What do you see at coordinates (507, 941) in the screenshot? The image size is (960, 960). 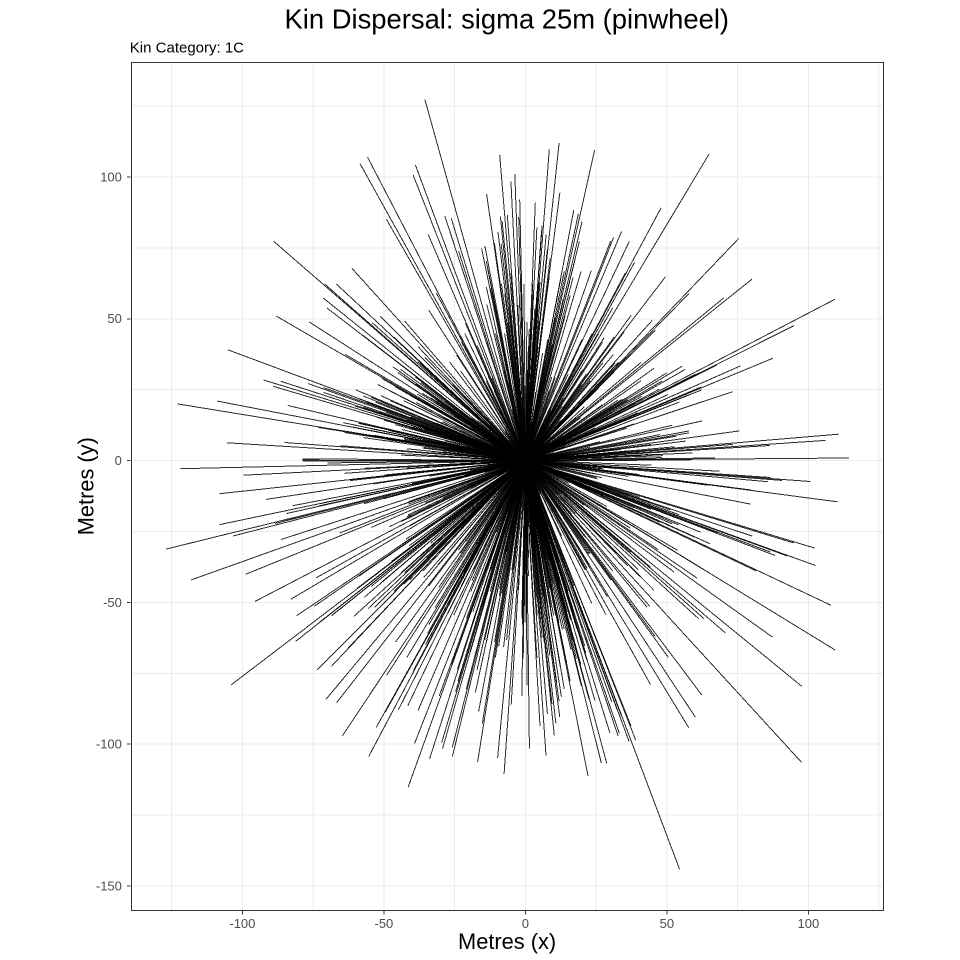 I see `svg-text: Metres (x)` at bounding box center [507, 941].